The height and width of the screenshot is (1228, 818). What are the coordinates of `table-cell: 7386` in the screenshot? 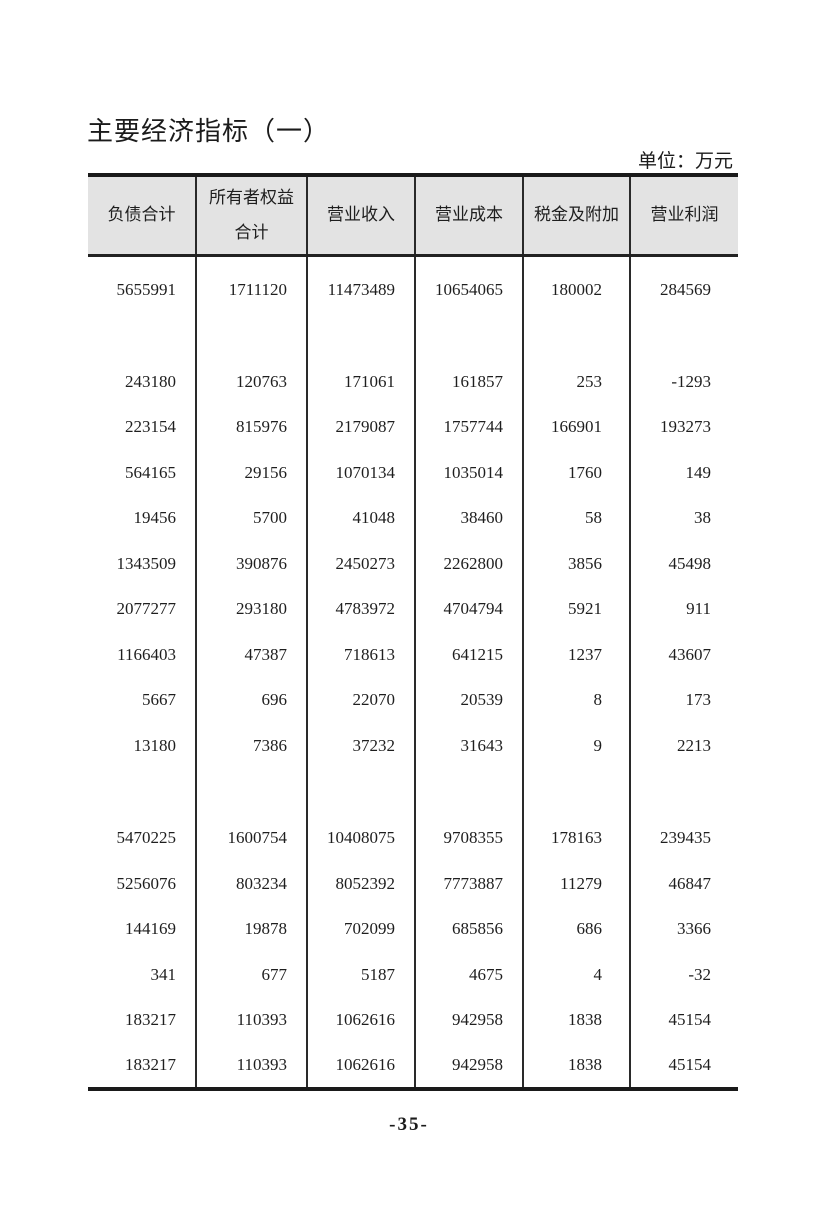 It's located at (252, 746).